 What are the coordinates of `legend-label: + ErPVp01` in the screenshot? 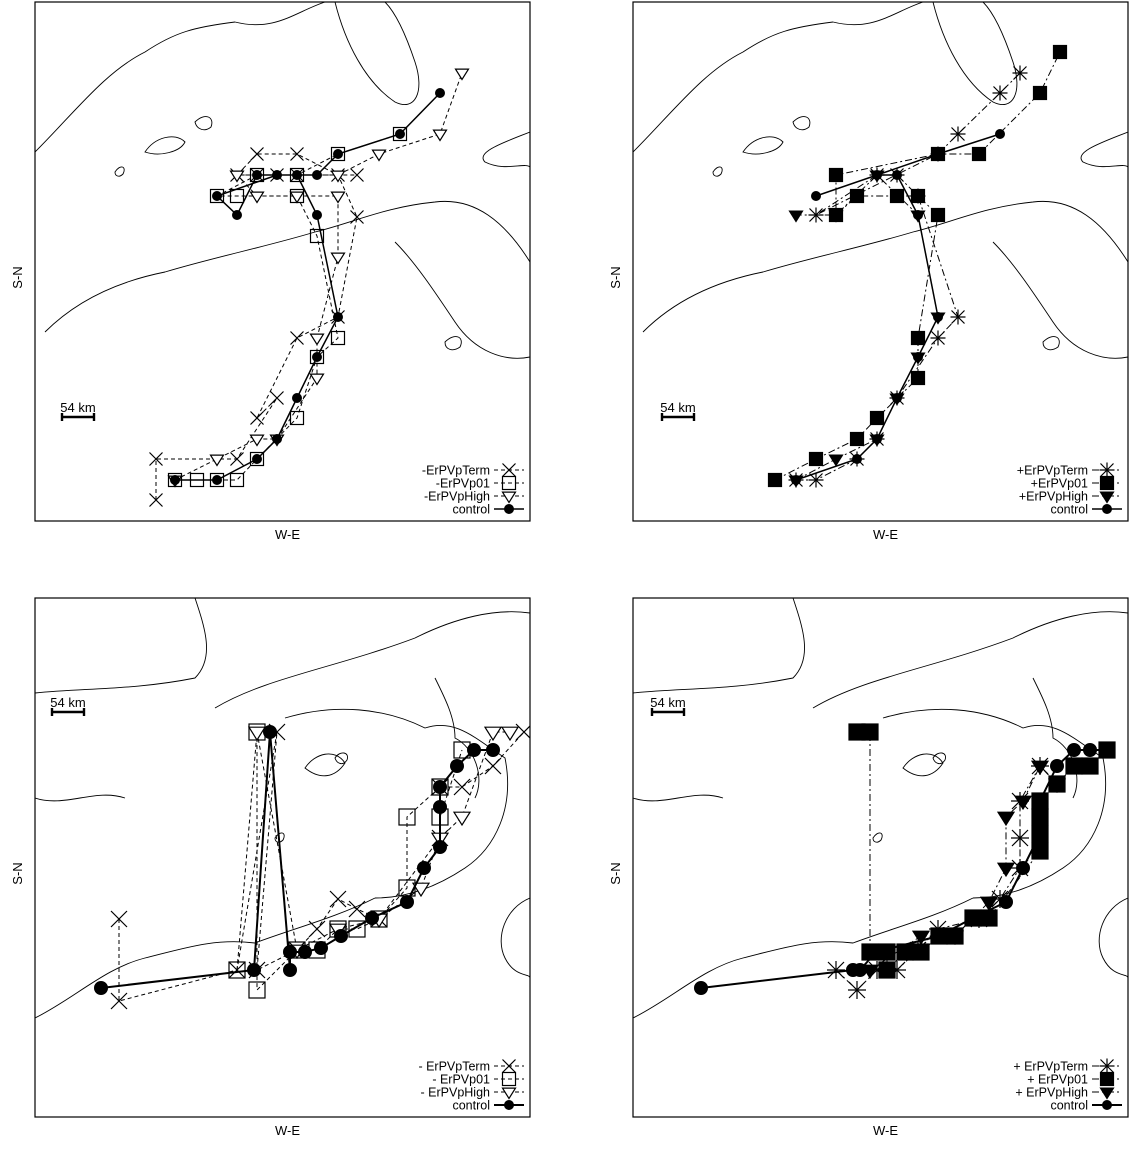 It's located at (1057, 1080).